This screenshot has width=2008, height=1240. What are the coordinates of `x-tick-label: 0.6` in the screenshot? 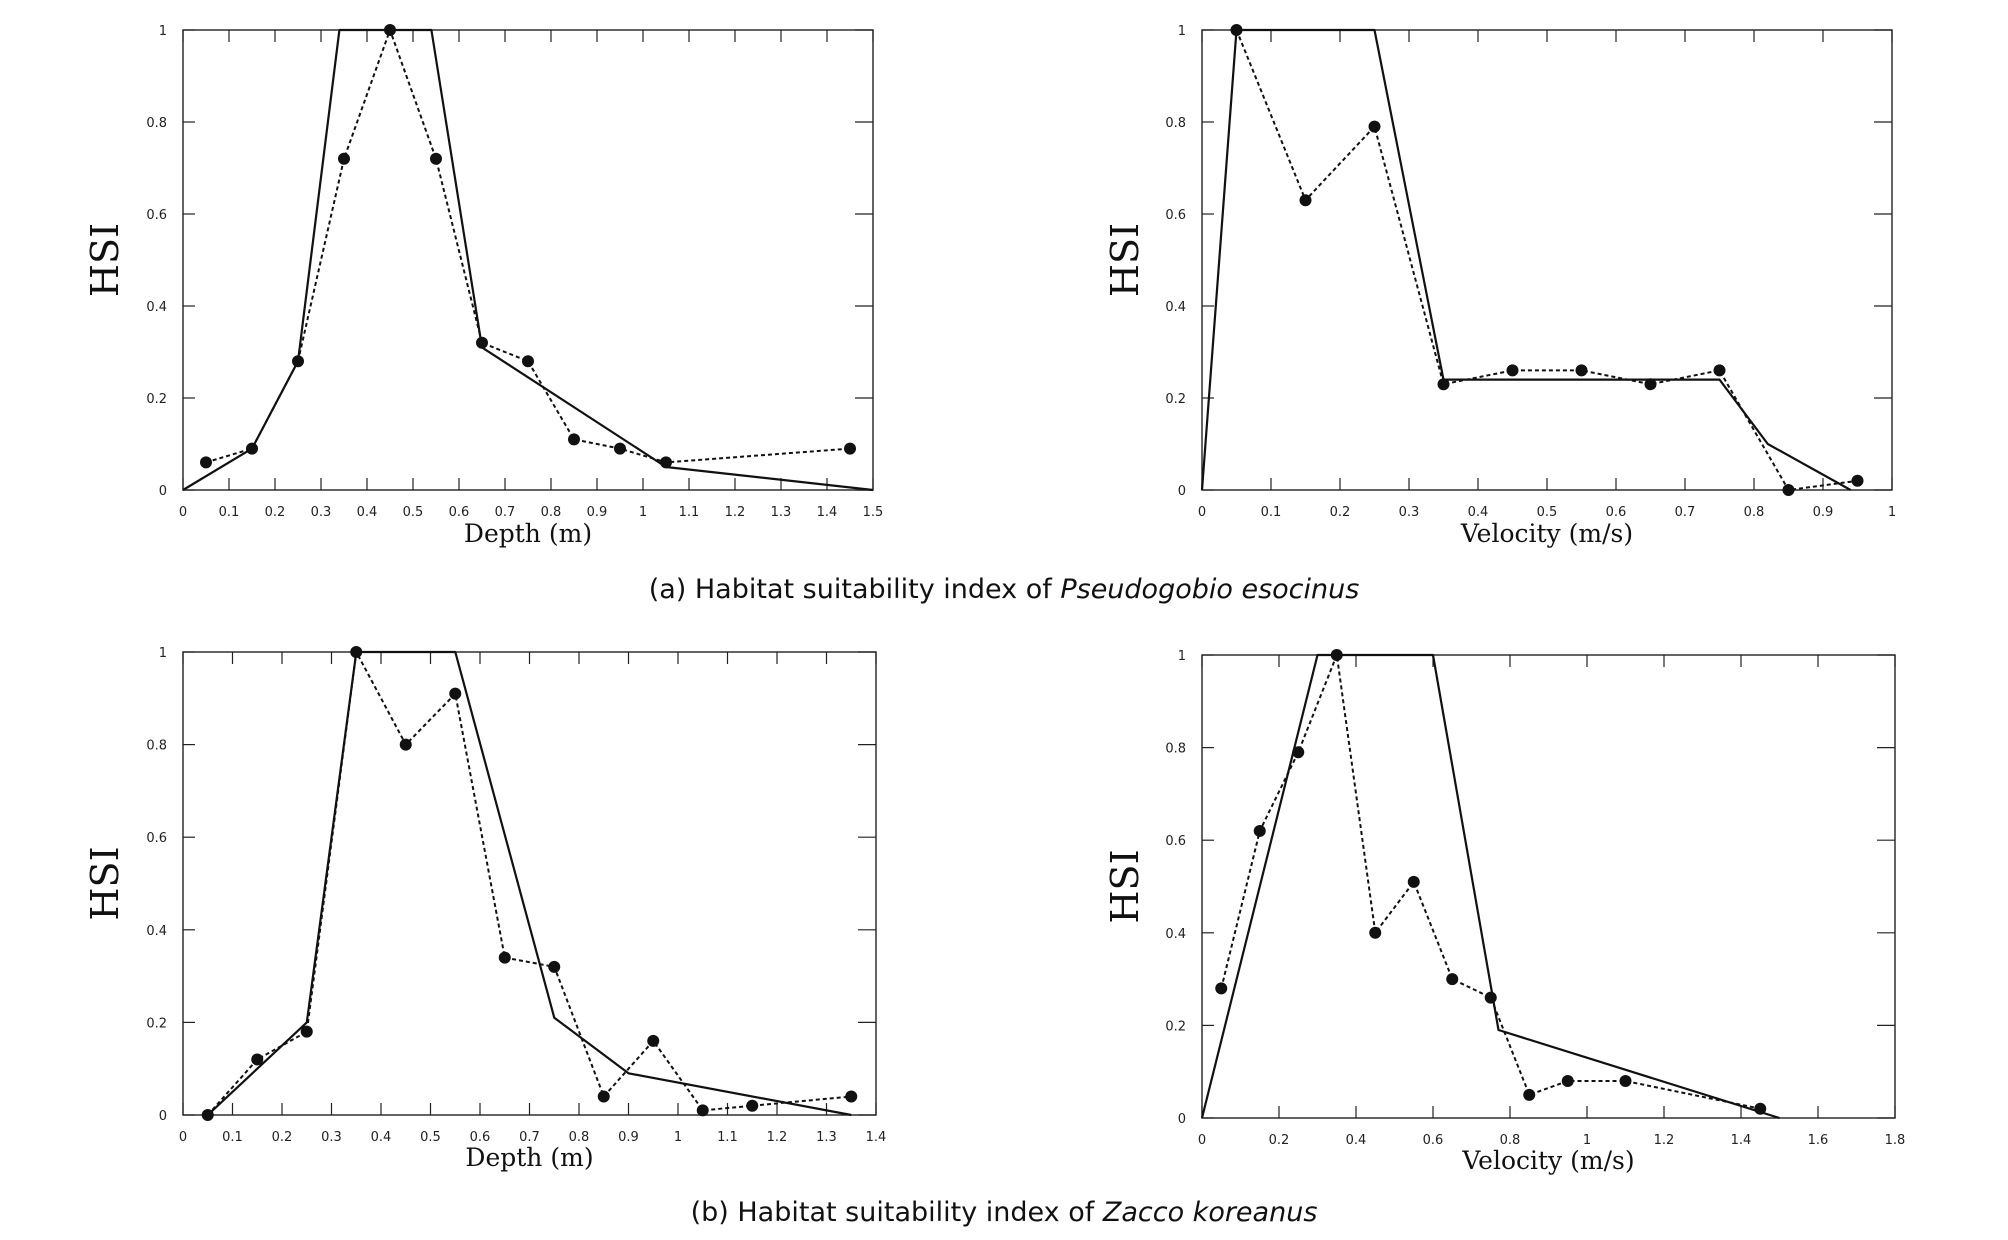 It's located at (1433, 1140).